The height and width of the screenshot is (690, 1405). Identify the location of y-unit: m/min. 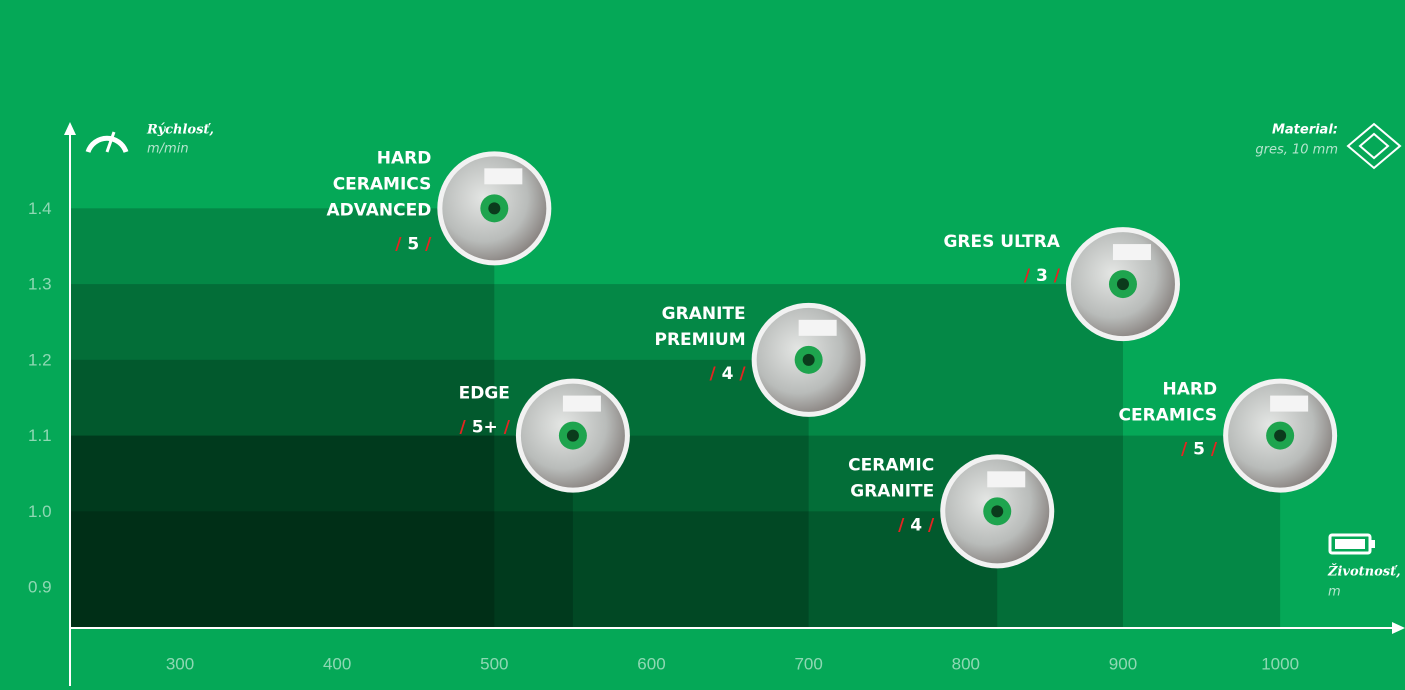
(168, 149).